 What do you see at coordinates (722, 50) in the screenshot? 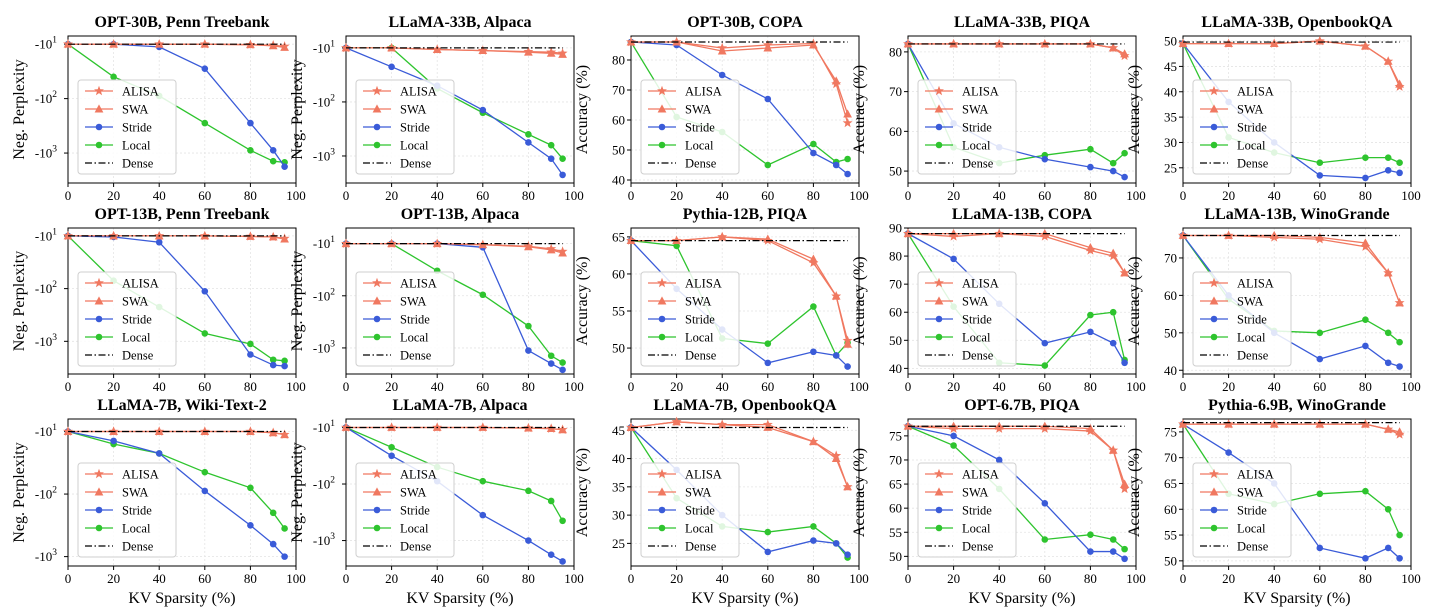
I see `data-point-swa` at bounding box center [722, 50].